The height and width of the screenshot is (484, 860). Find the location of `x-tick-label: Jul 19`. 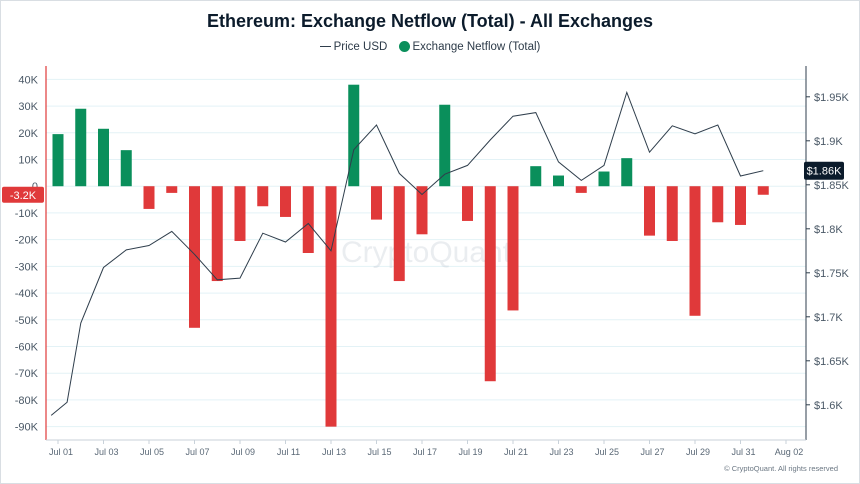

x-tick-label: Jul 19 is located at coordinates (470, 452).